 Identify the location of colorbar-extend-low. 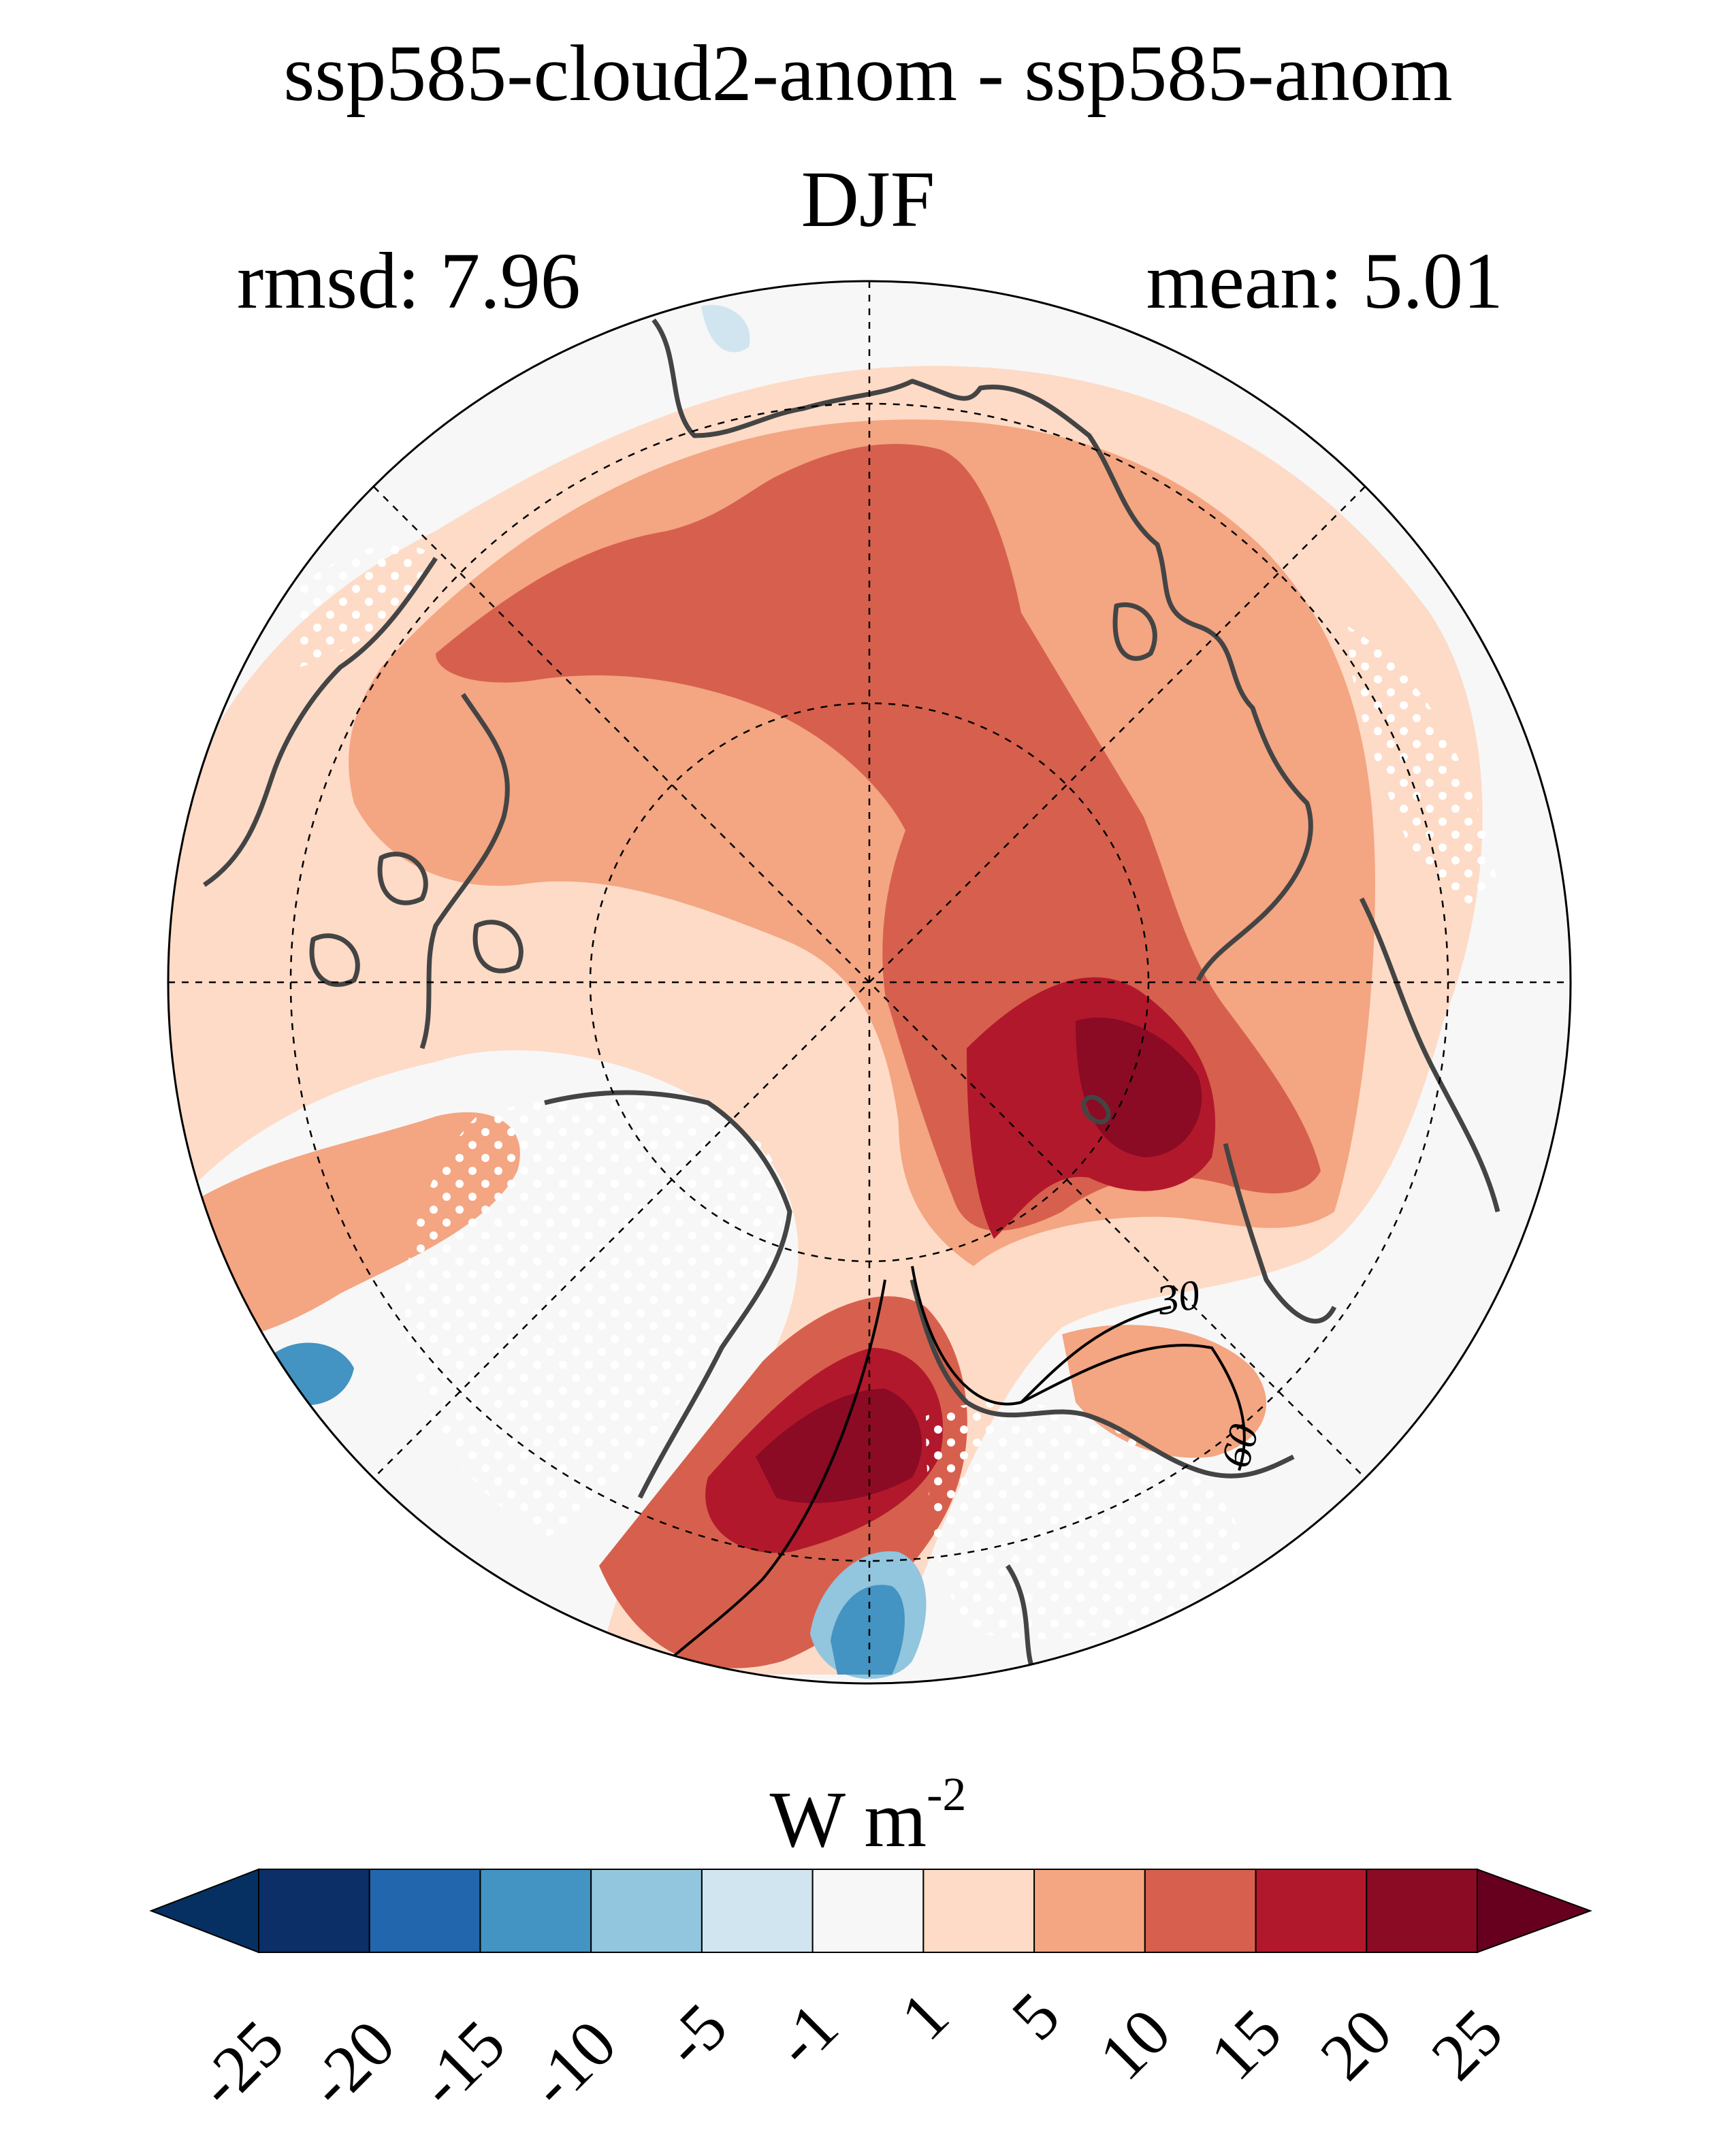
(204, 1911).